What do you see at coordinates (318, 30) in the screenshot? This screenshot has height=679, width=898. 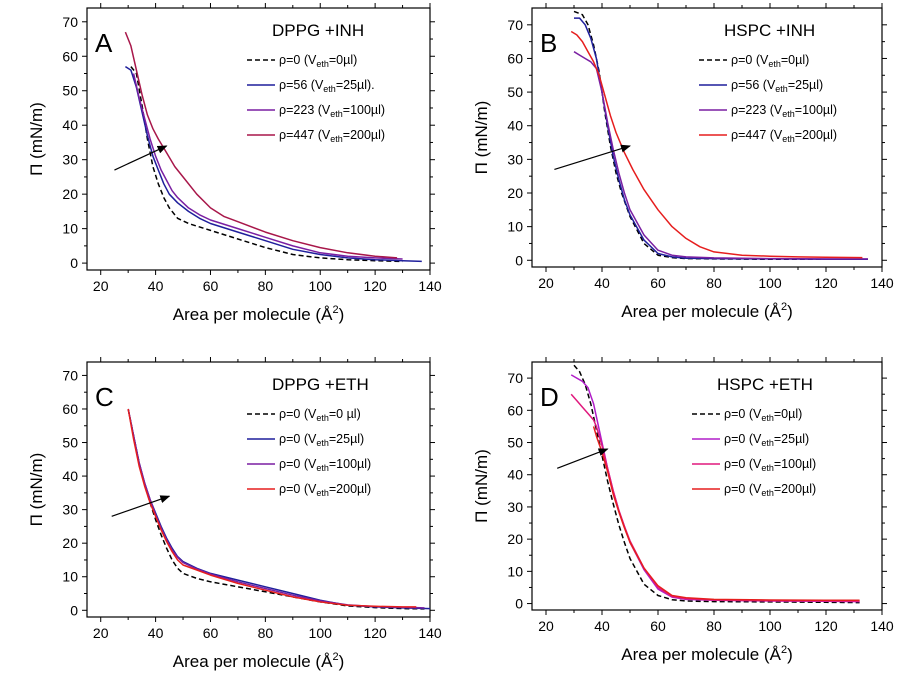 I see `panel-title: DPPG +INH` at bounding box center [318, 30].